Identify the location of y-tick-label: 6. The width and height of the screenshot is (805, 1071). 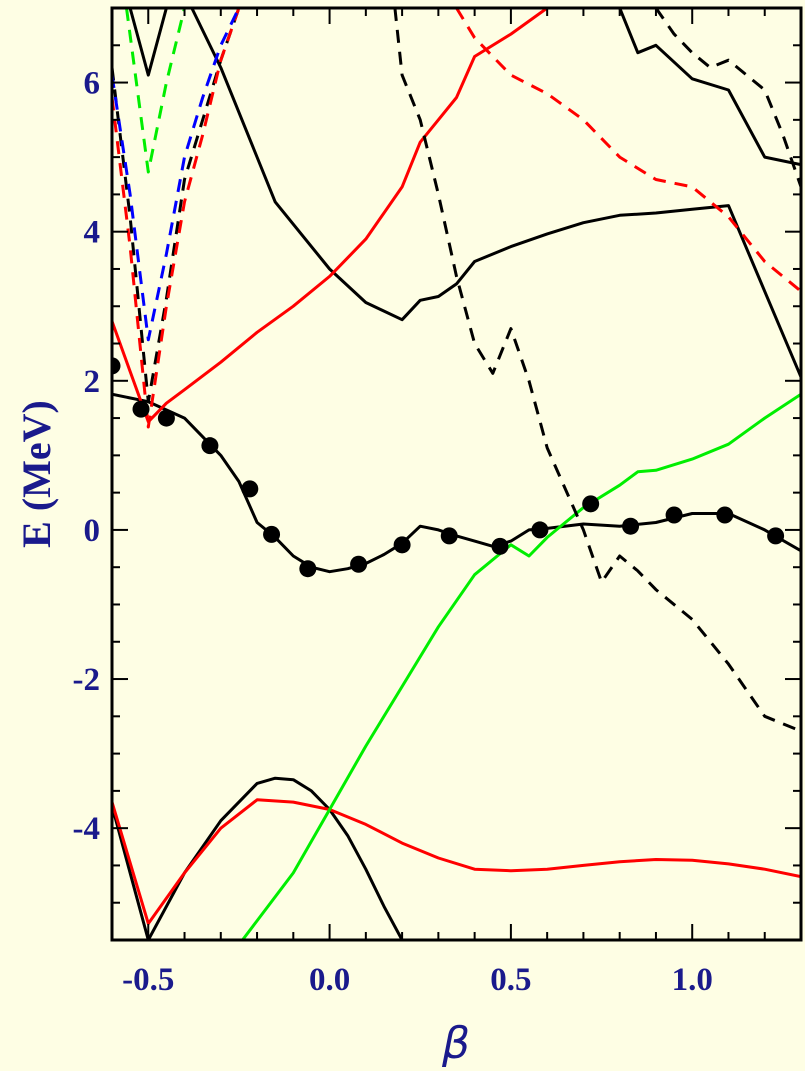
(92, 84).